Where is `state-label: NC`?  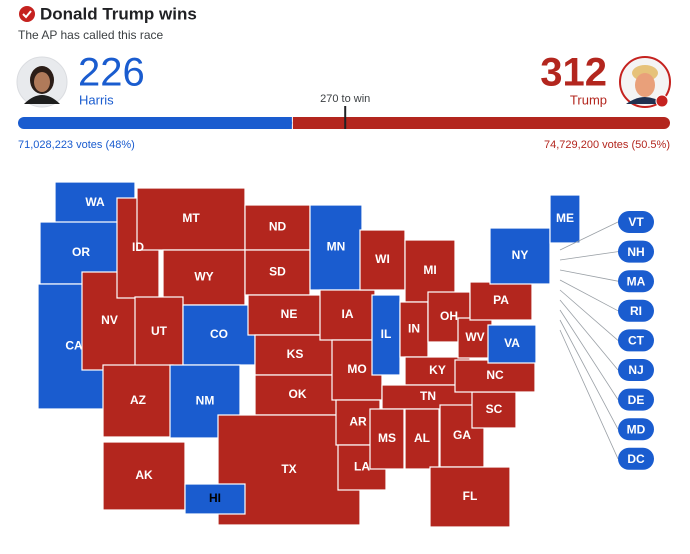
state-label: NC is located at coordinates (495, 375).